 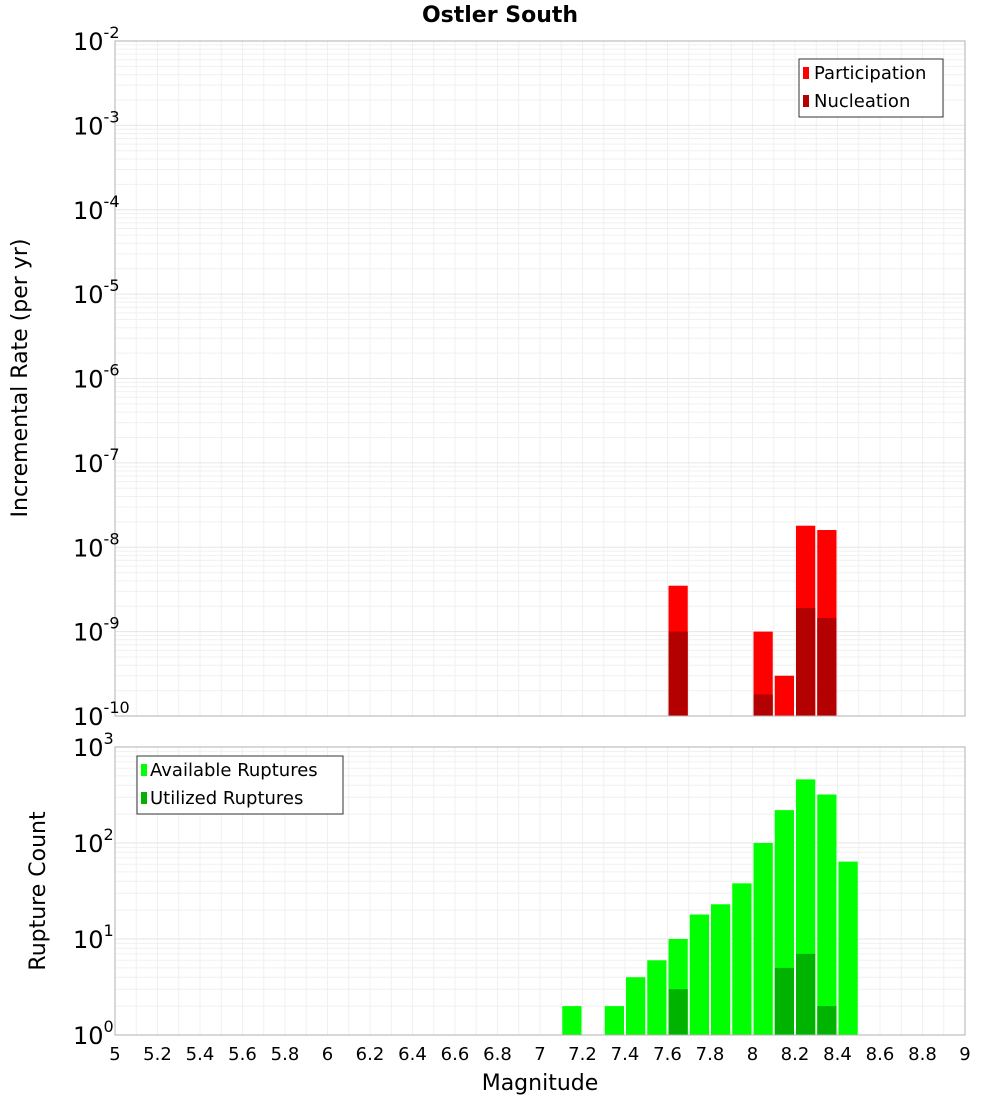 What do you see at coordinates (806, 73) in the screenshot?
I see `legend-swatch-participation` at bounding box center [806, 73].